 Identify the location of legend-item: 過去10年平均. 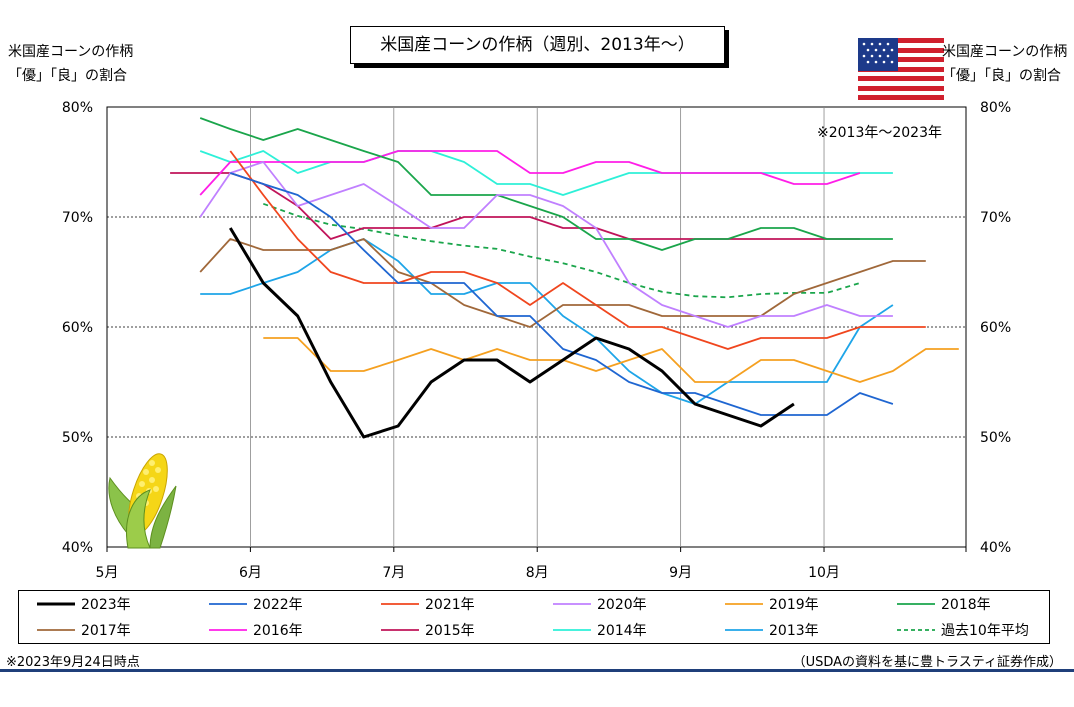
(963, 630).